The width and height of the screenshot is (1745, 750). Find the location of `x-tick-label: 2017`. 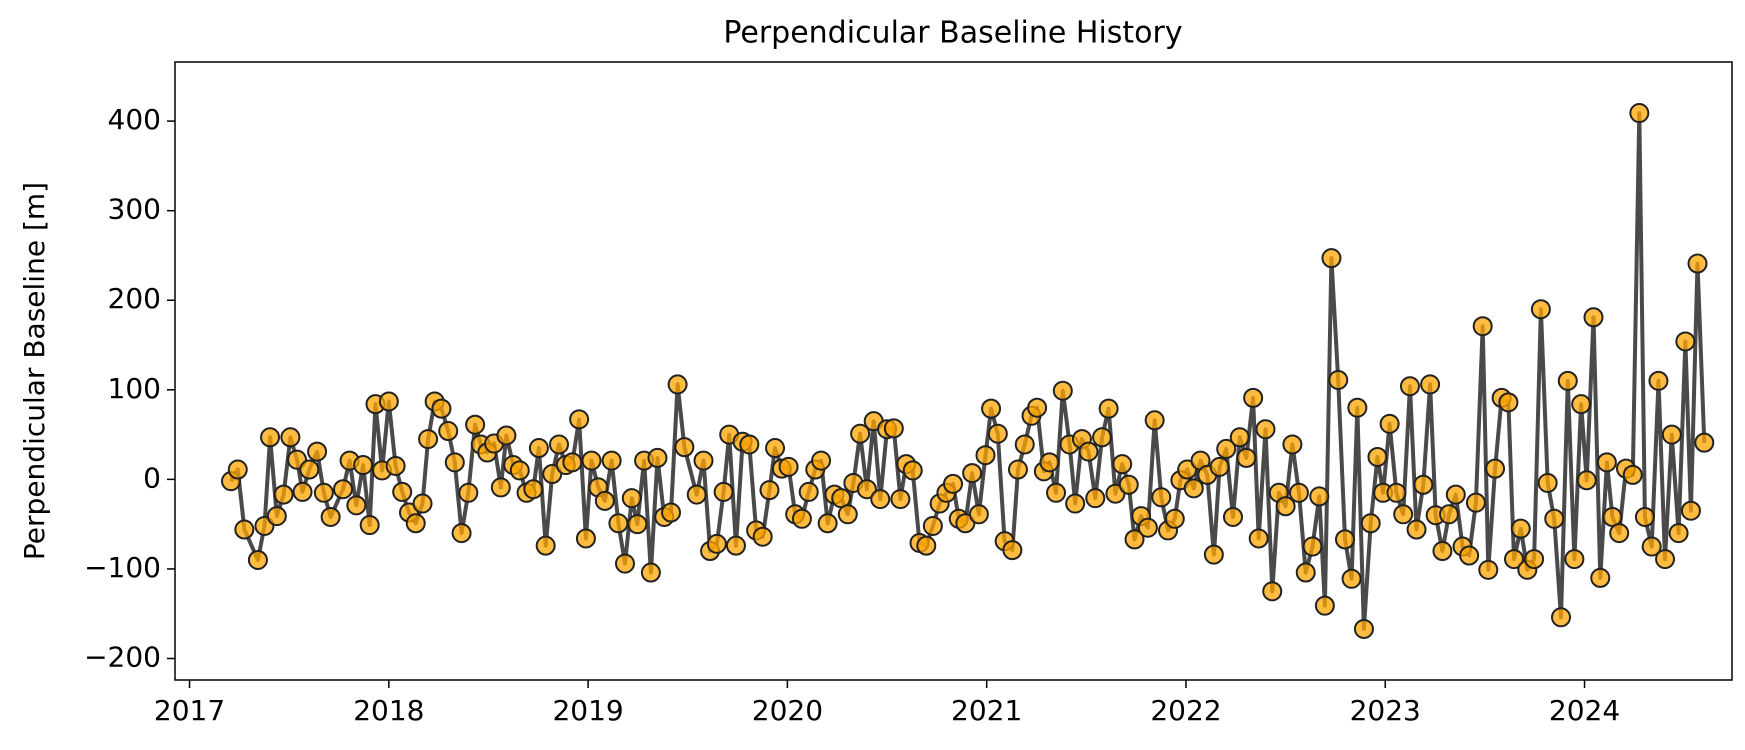

x-tick-label: 2017 is located at coordinates (189, 710).